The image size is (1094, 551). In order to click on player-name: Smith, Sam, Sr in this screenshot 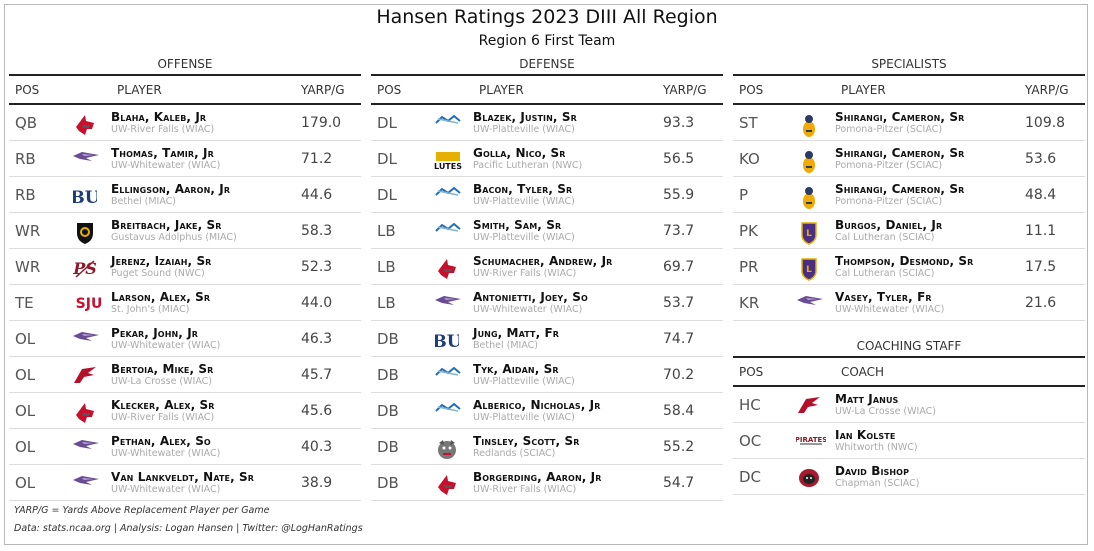, I will do `click(517, 224)`.